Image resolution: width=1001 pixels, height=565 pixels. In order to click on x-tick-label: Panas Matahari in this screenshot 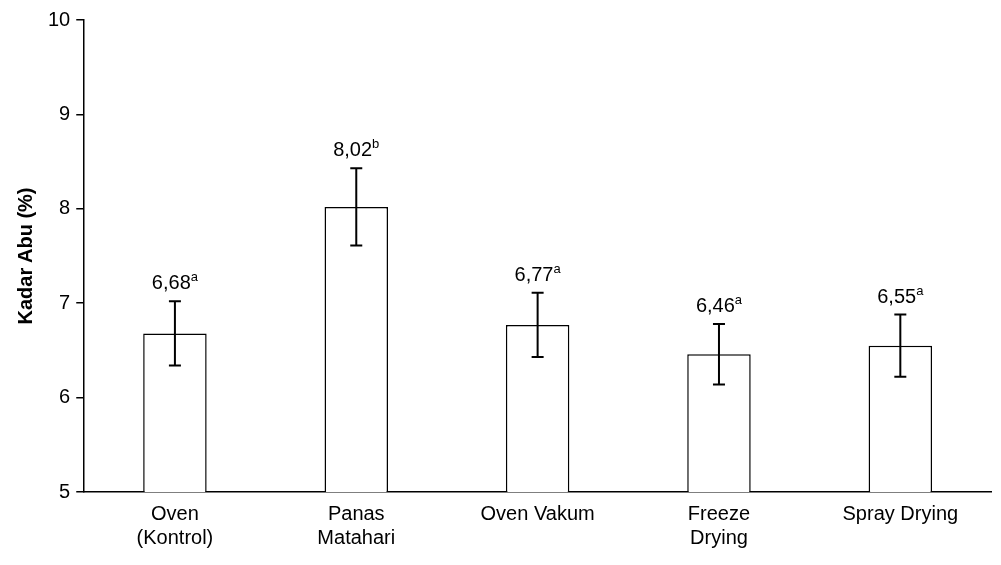, I will do `click(356, 524)`.